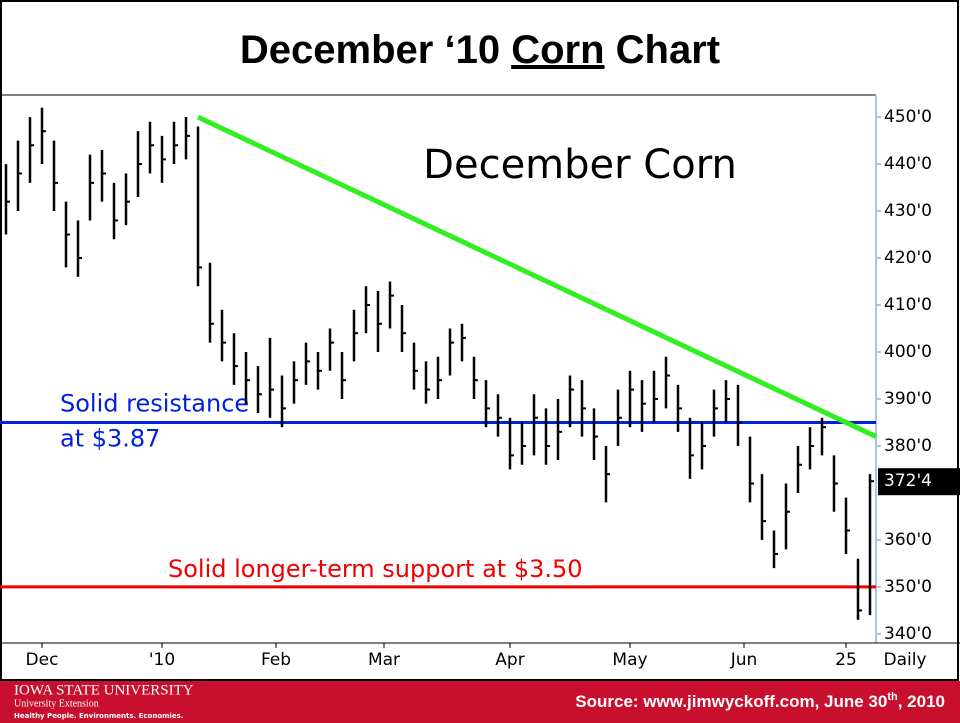 Image resolution: width=960 pixels, height=723 pixels. Describe the element at coordinates (908, 481) in the screenshot. I see `last-price-label: 372'4` at that location.